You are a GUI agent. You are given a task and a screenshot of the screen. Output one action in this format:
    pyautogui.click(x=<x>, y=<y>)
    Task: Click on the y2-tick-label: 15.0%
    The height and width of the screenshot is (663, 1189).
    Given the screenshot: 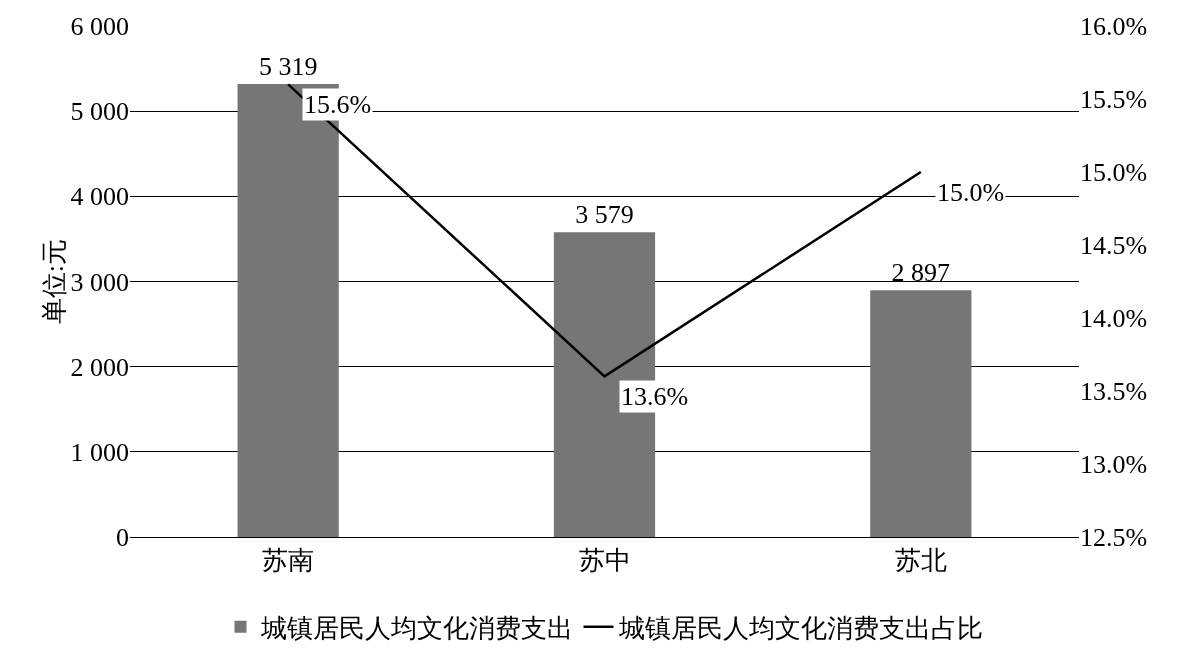 What is the action you would take?
    pyautogui.click(x=1114, y=173)
    